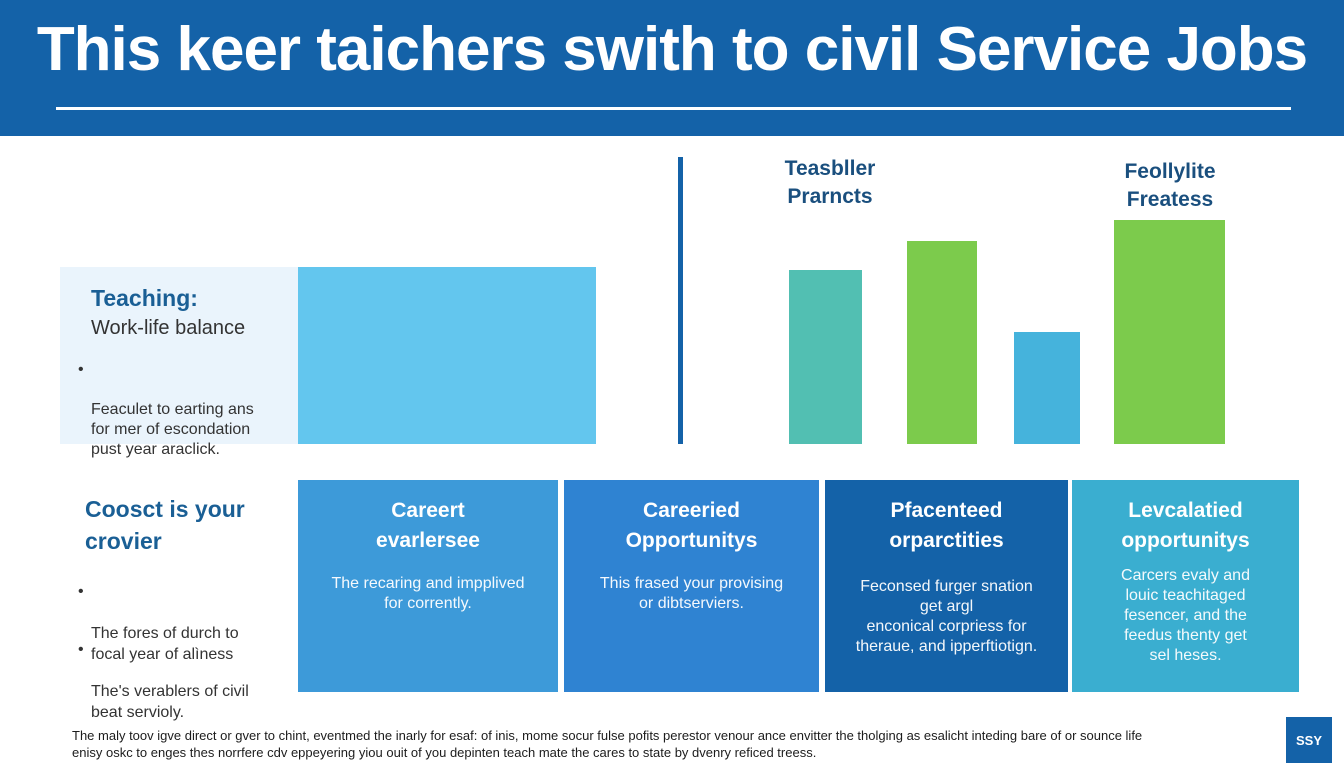 This screenshot has height=768, width=1344. What do you see at coordinates (1309, 740) in the screenshot?
I see `footer-badge: SSY` at bounding box center [1309, 740].